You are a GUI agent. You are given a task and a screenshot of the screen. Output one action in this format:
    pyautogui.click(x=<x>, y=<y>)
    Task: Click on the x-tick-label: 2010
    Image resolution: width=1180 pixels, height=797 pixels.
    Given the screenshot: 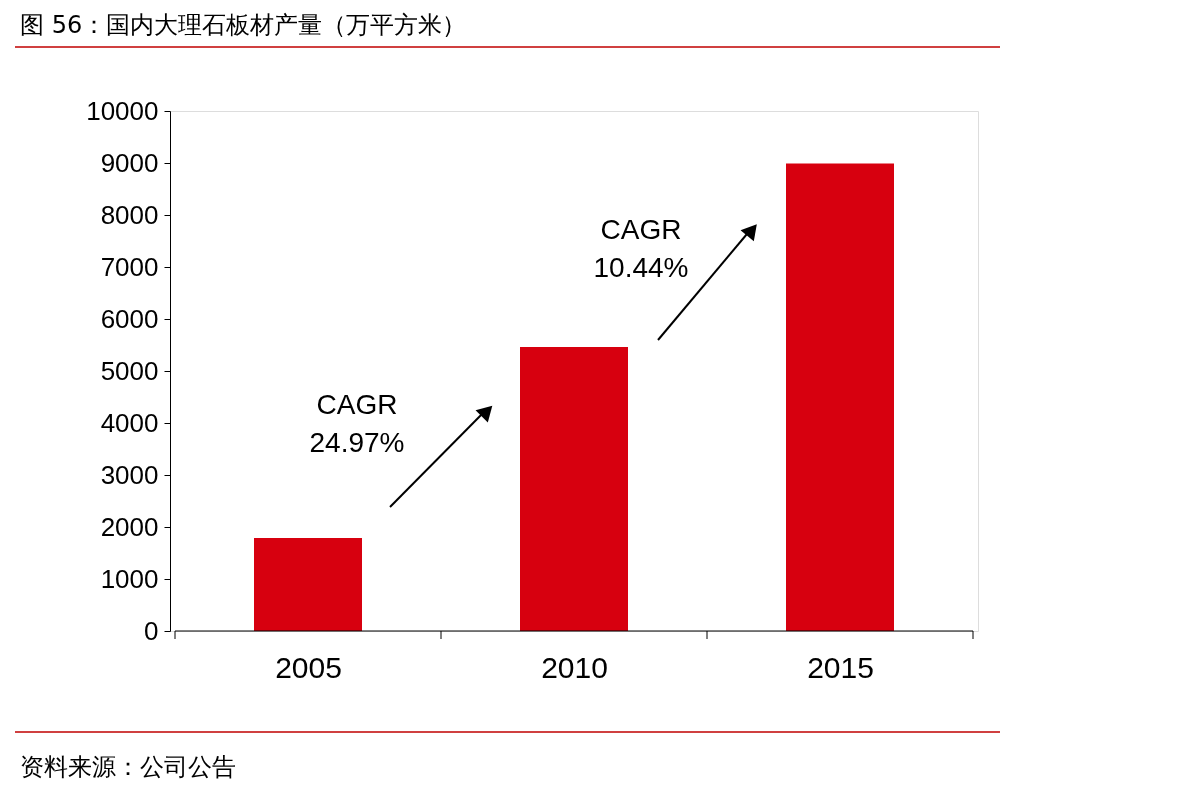 What is the action you would take?
    pyautogui.click(x=574, y=667)
    